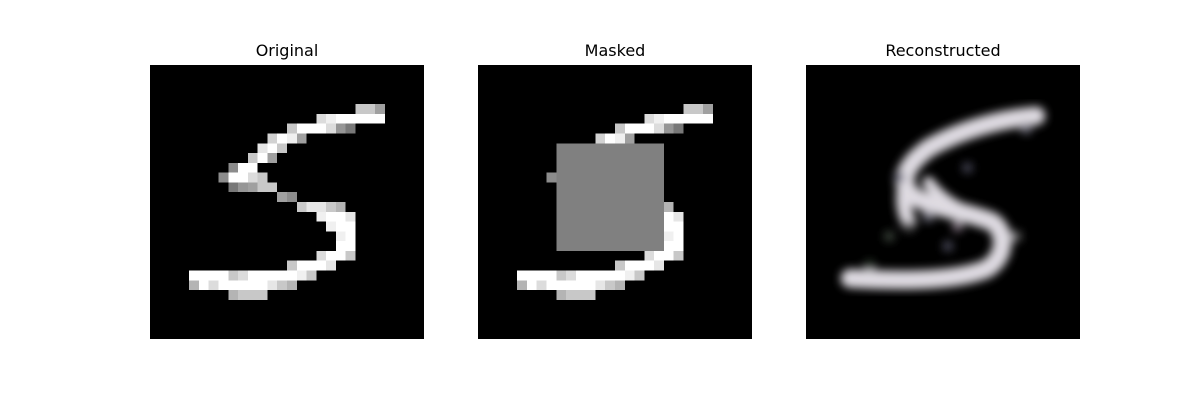 The height and width of the screenshot is (400, 1200). What do you see at coordinates (610, 197) in the screenshot?
I see `mask-patch` at bounding box center [610, 197].